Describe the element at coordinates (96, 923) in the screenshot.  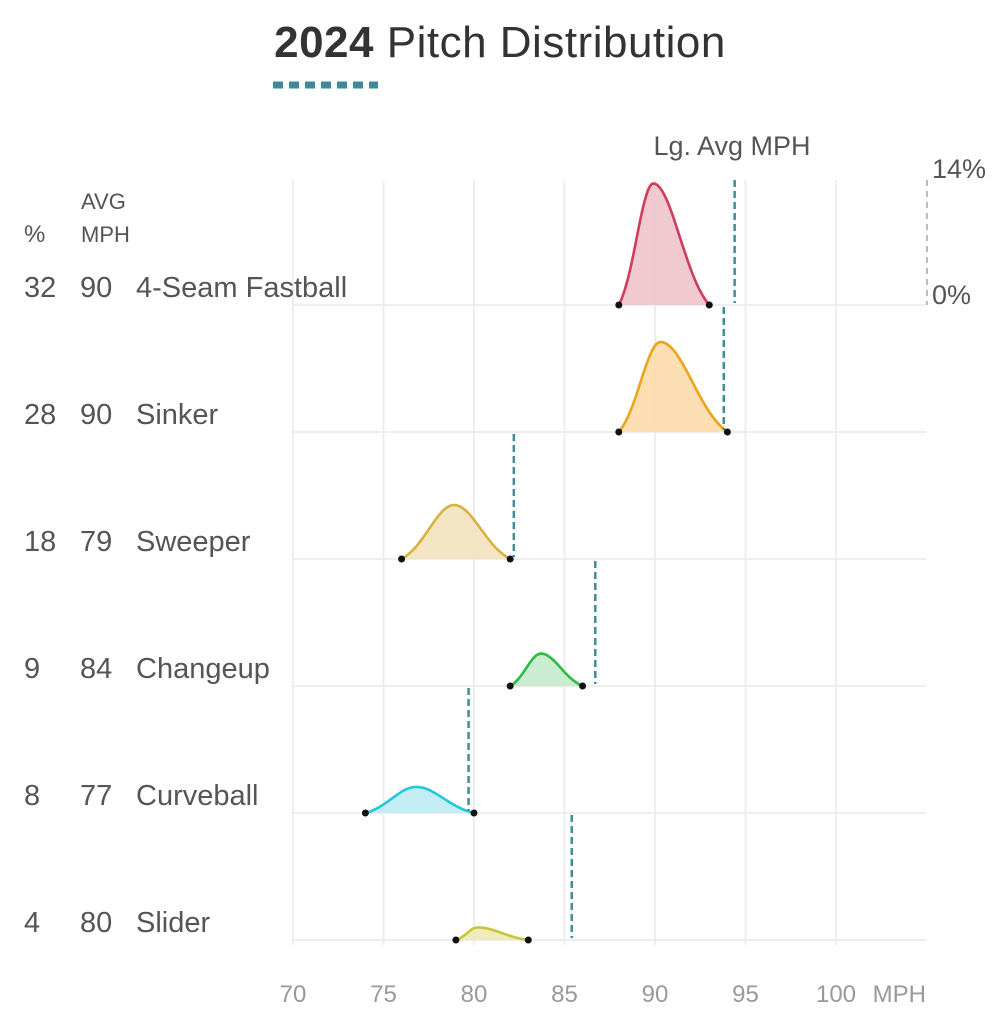
I see `pitch-avg-mph: 80` at that location.